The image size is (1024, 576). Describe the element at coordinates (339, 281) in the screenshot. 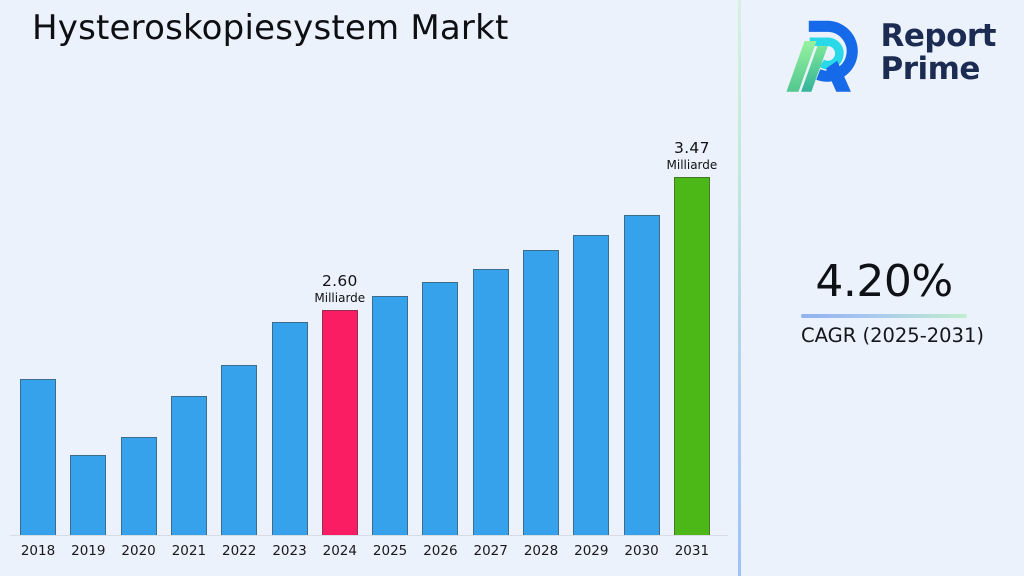

I see `bar-label-value: 2.60` at that location.